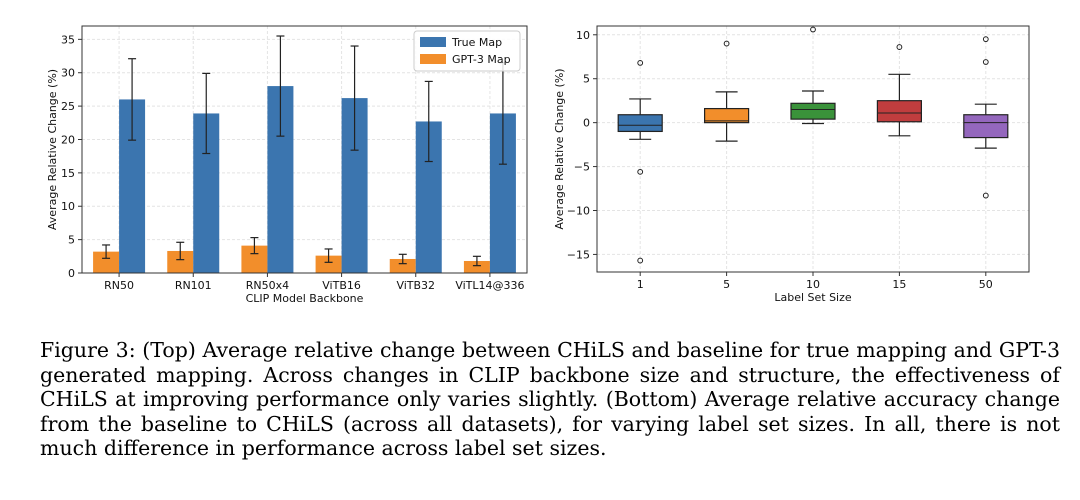 The image size is (1080, 500). What do you see at coordinates (68, 139) in the screenshot?
I see `y-tick-label: 20` at bounding box center [68, 139].